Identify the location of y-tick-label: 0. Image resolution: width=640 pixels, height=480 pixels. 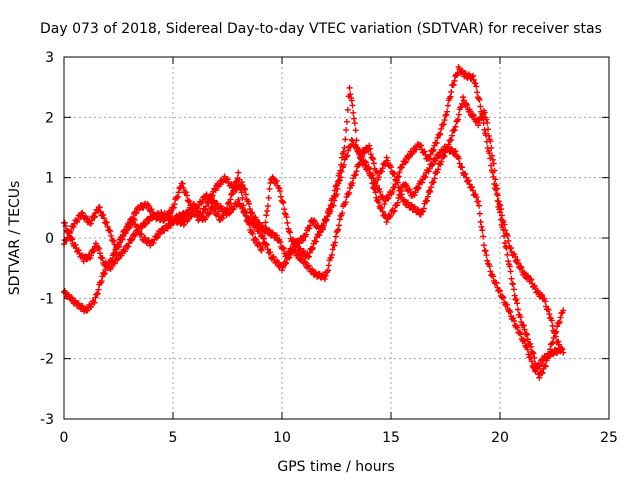
(49, 239).